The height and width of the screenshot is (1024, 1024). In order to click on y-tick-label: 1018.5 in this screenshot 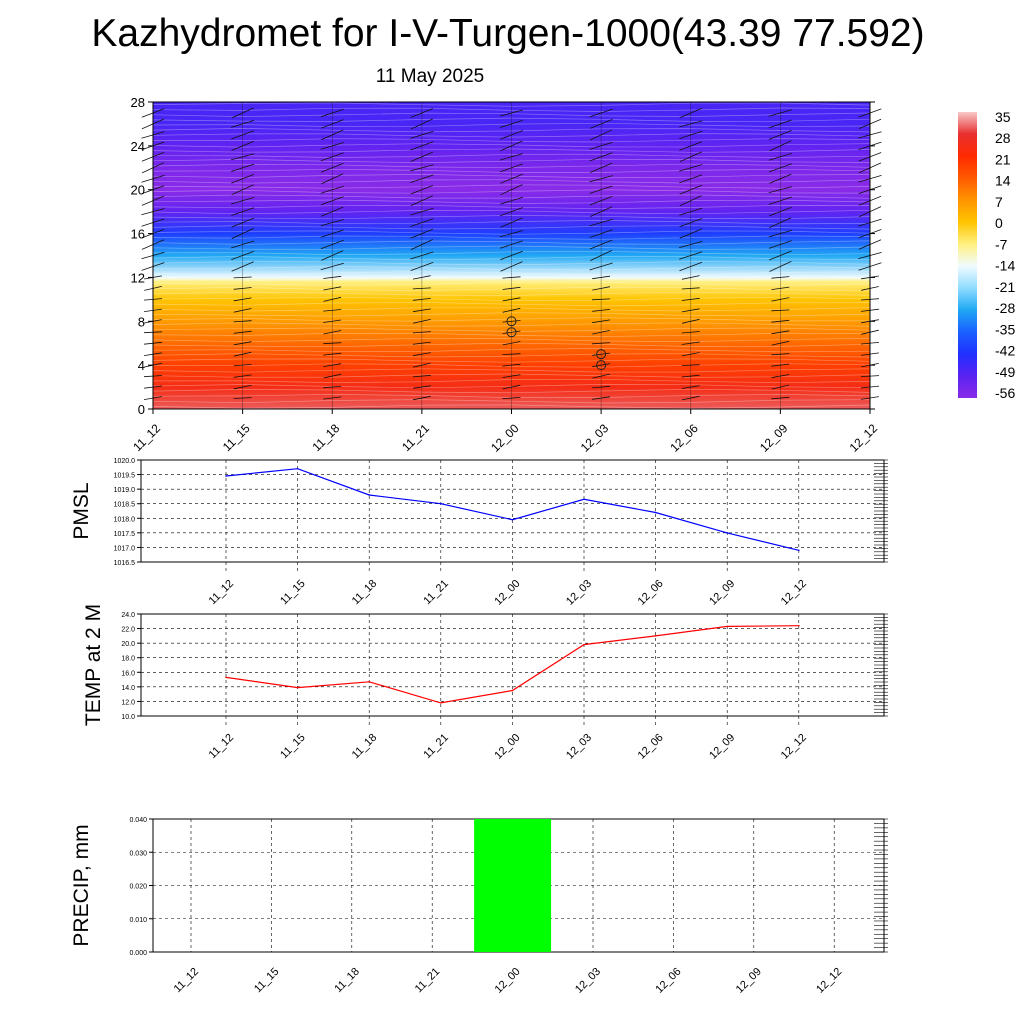, I will do `click(125, 505)`.